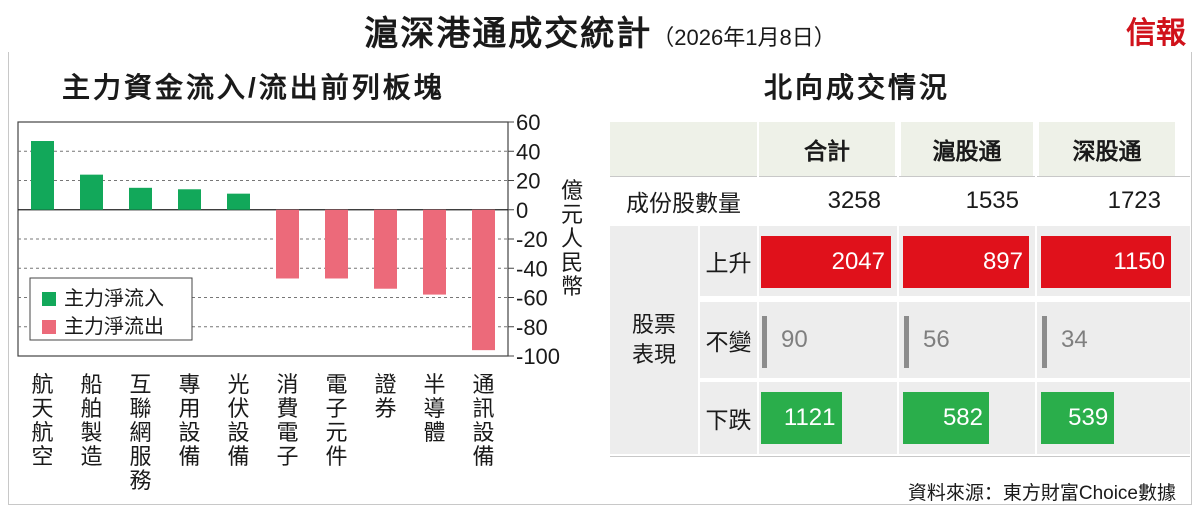  What do you see at coordinates (508, 34) in the screenshot?
I see `title-text: 滬深港通成交統計` at bounding box center [508, 34].